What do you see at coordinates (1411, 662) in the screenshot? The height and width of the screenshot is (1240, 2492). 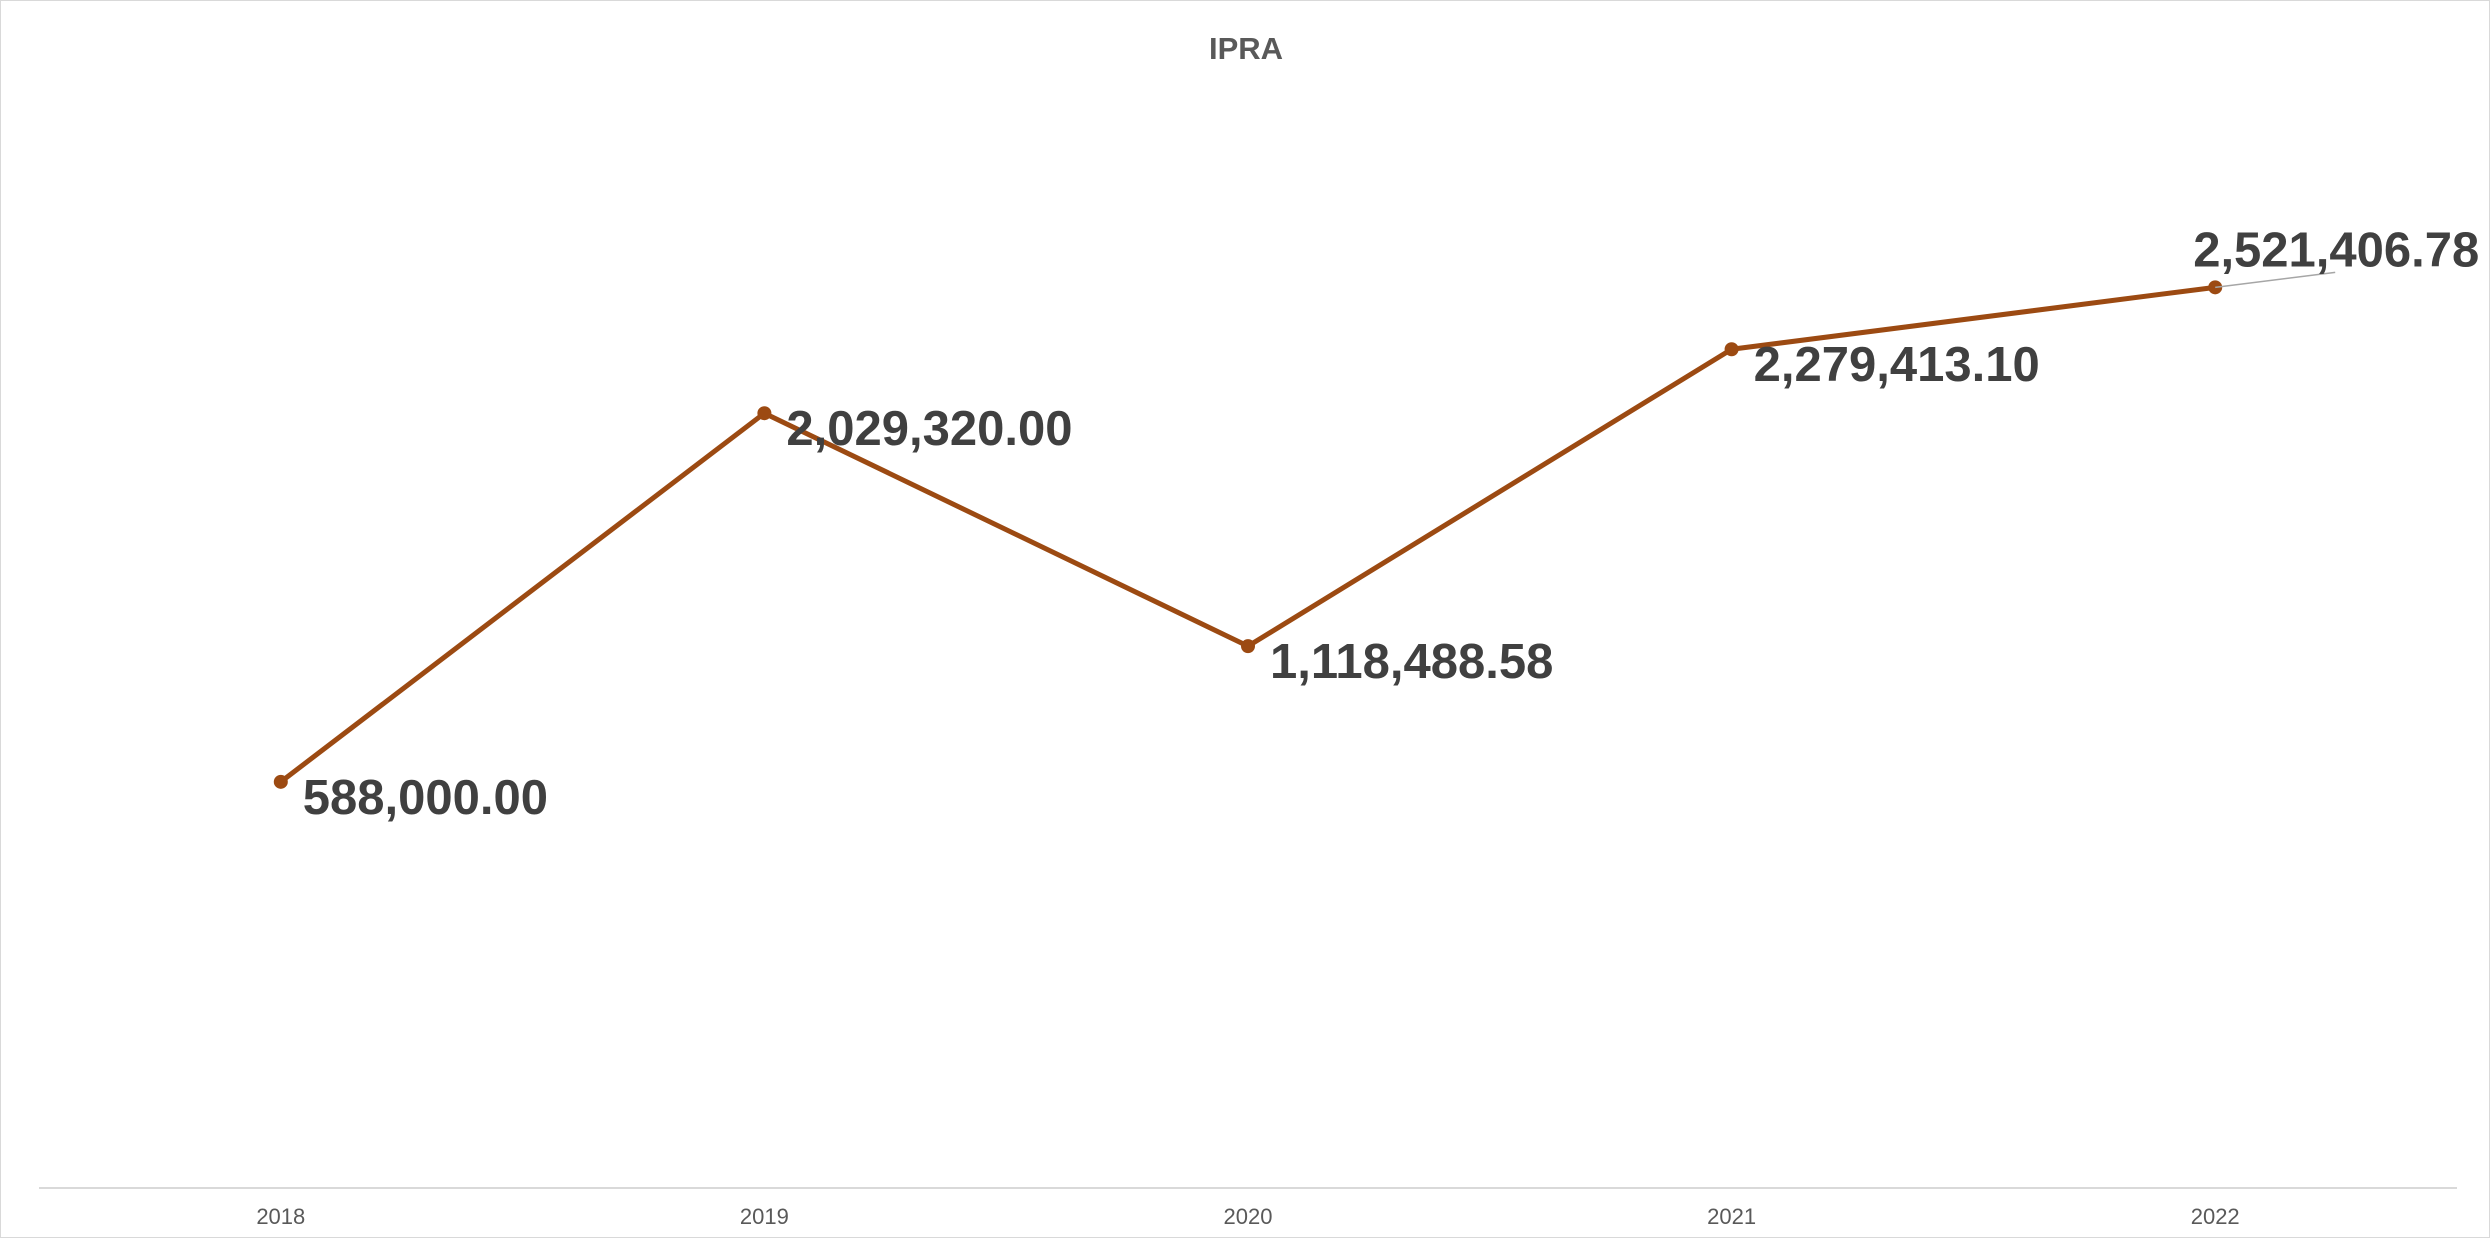 I see `data-label: 1,118,488.58` at bounding box center [1411, 662].